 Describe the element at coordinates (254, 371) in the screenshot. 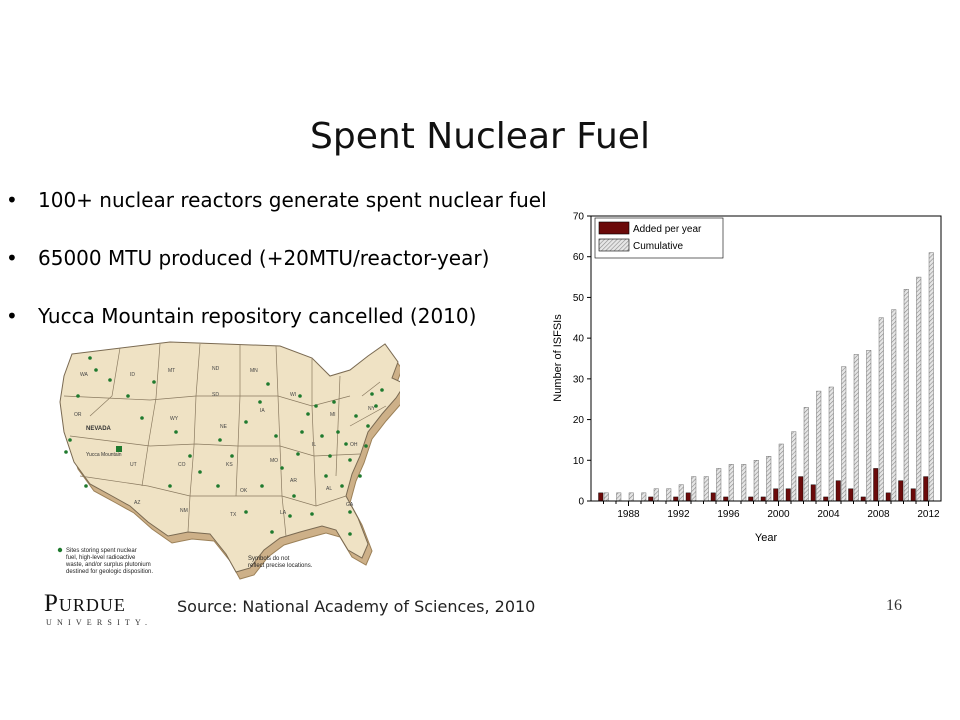

I see `svg-text: MN` at that location.